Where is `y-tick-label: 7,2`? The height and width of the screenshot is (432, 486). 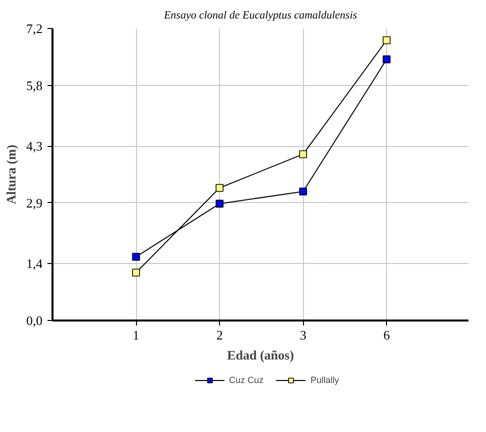 y-tick-label: 7,2 is located at coordinates (34, 28).